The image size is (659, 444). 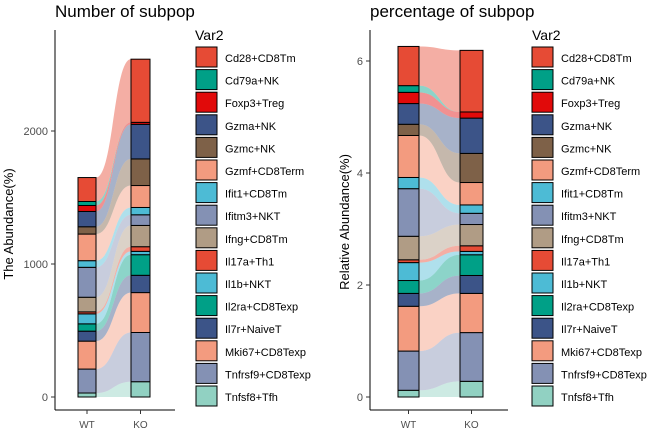 What do you see at coordinates (604, 375) in the screenshot?
I see `legend-item-label: Tnfrsf9+CD8Texp` at bounding box center [604, 375].